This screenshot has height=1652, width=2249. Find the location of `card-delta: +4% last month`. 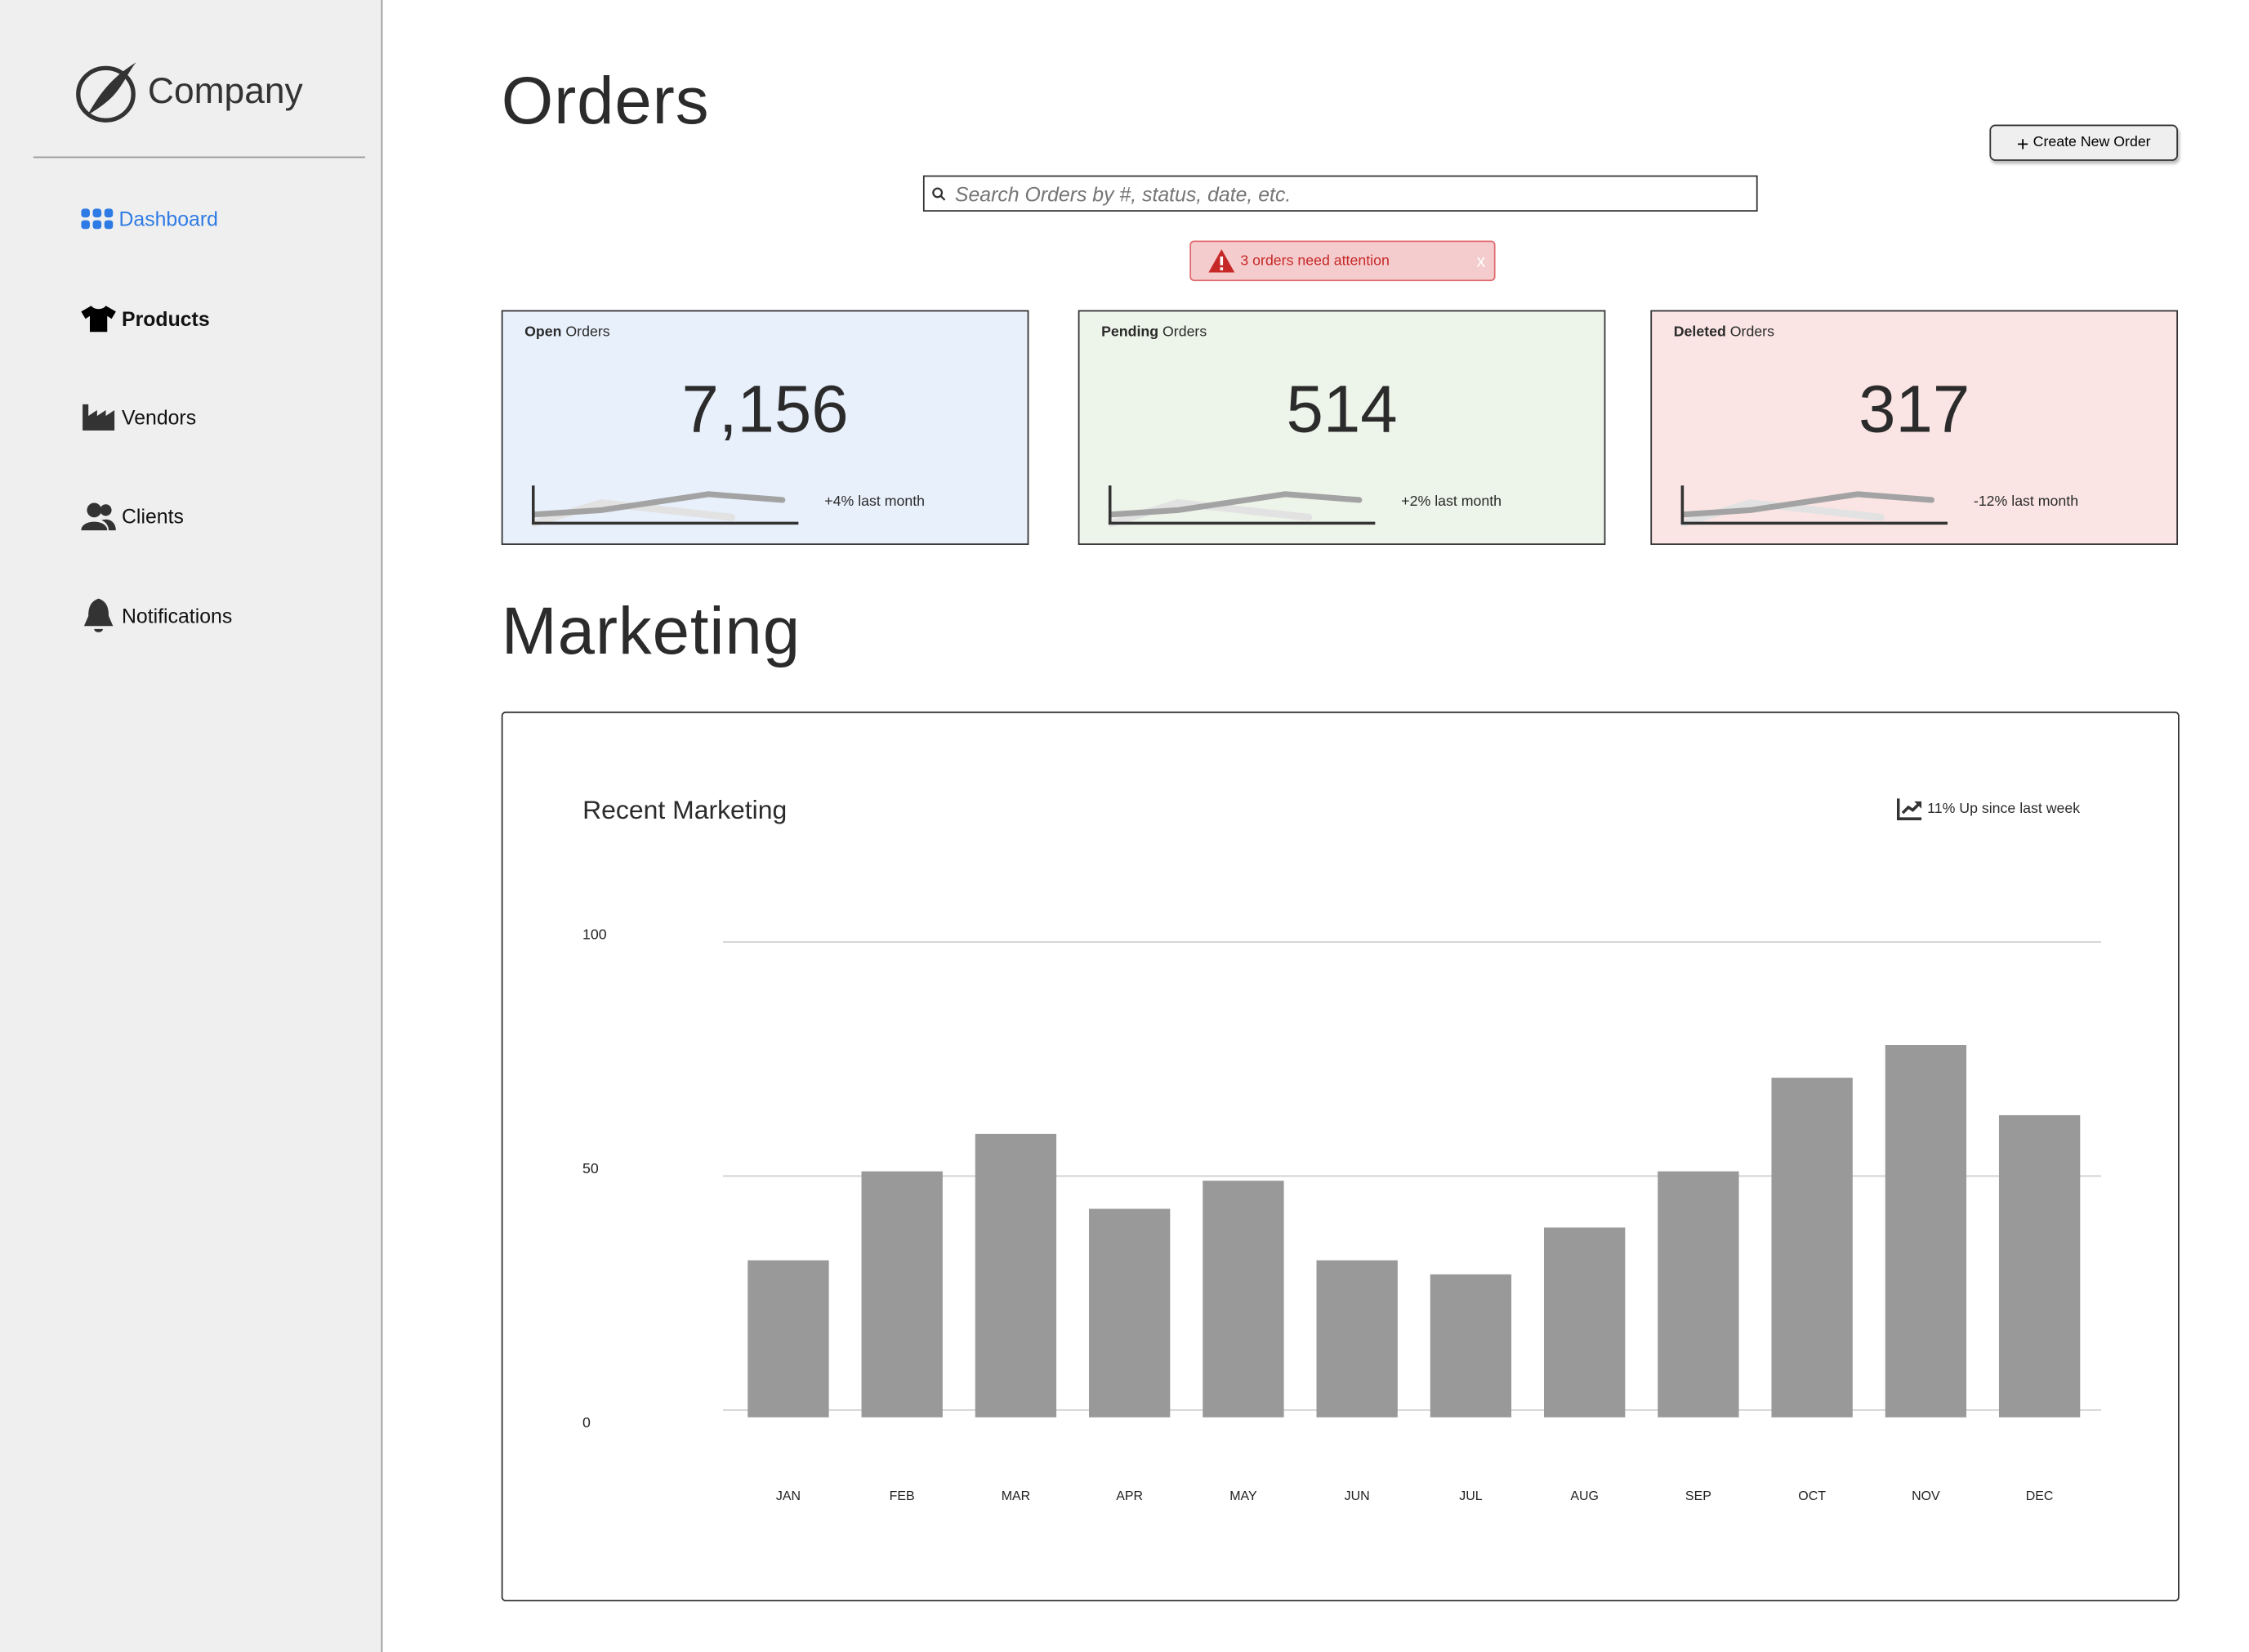

card-delta: +4% last month is located at coordinates (875, 502).